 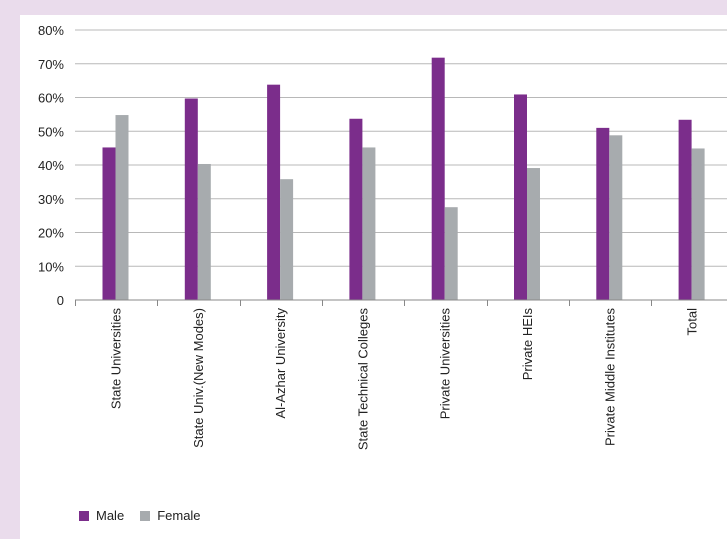 What do you see at coordinates (280, 363) in the screenshot?
I see `x-category-label: Al-Azhar University` at bounding box center [280, 363].